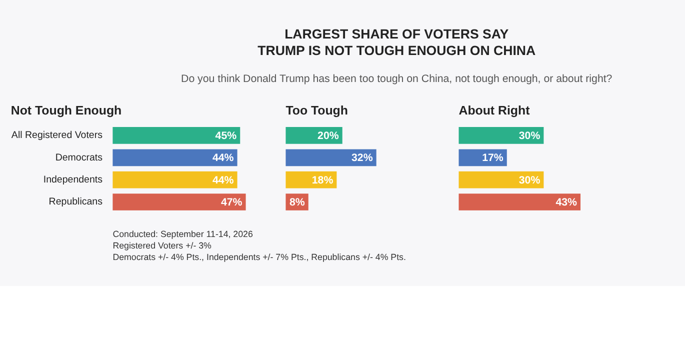  What do you see at coordinates (567, 202) in the screenshot?
I see `data-label: 43%` at bounding box center [567, 202].